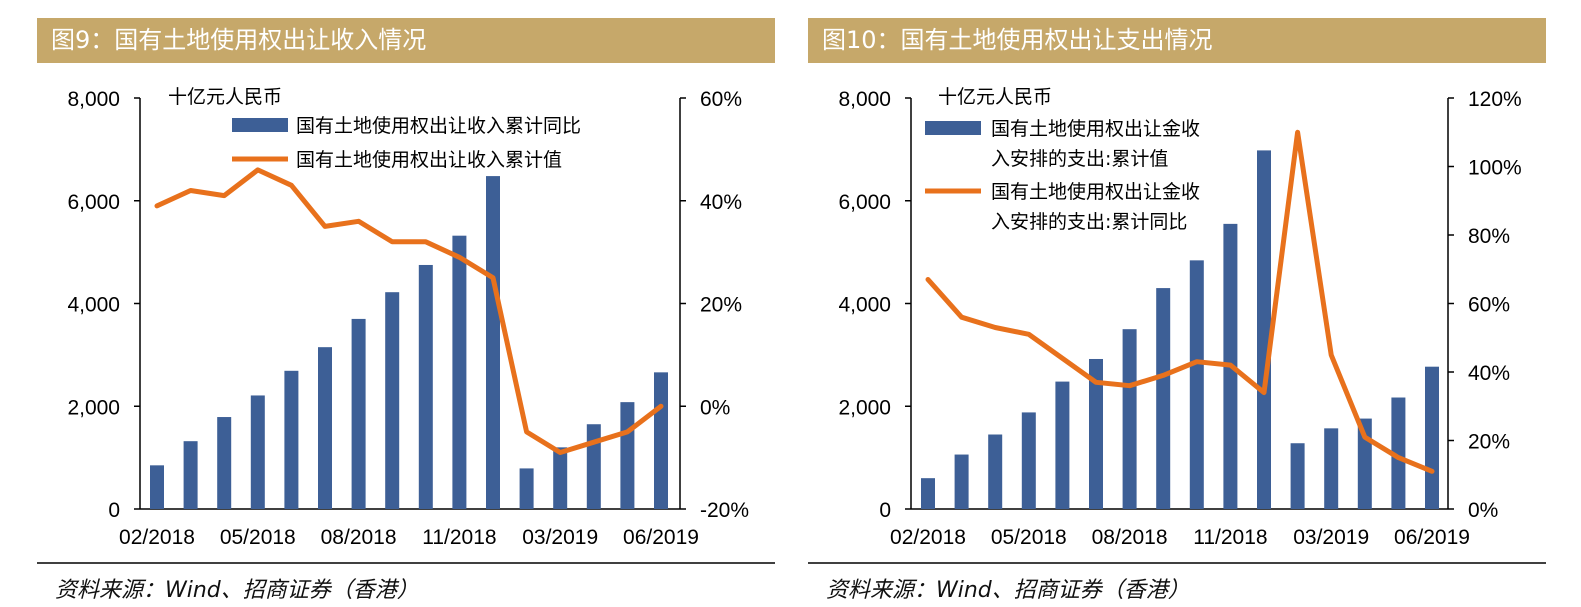 This screenshot has width=1581, height=607. What do you see at coordinates (429, 160) in the screenshot?
I see `legend-line-label: 国有土地使用权出让收入累计值` at bounding box center [429, 160].